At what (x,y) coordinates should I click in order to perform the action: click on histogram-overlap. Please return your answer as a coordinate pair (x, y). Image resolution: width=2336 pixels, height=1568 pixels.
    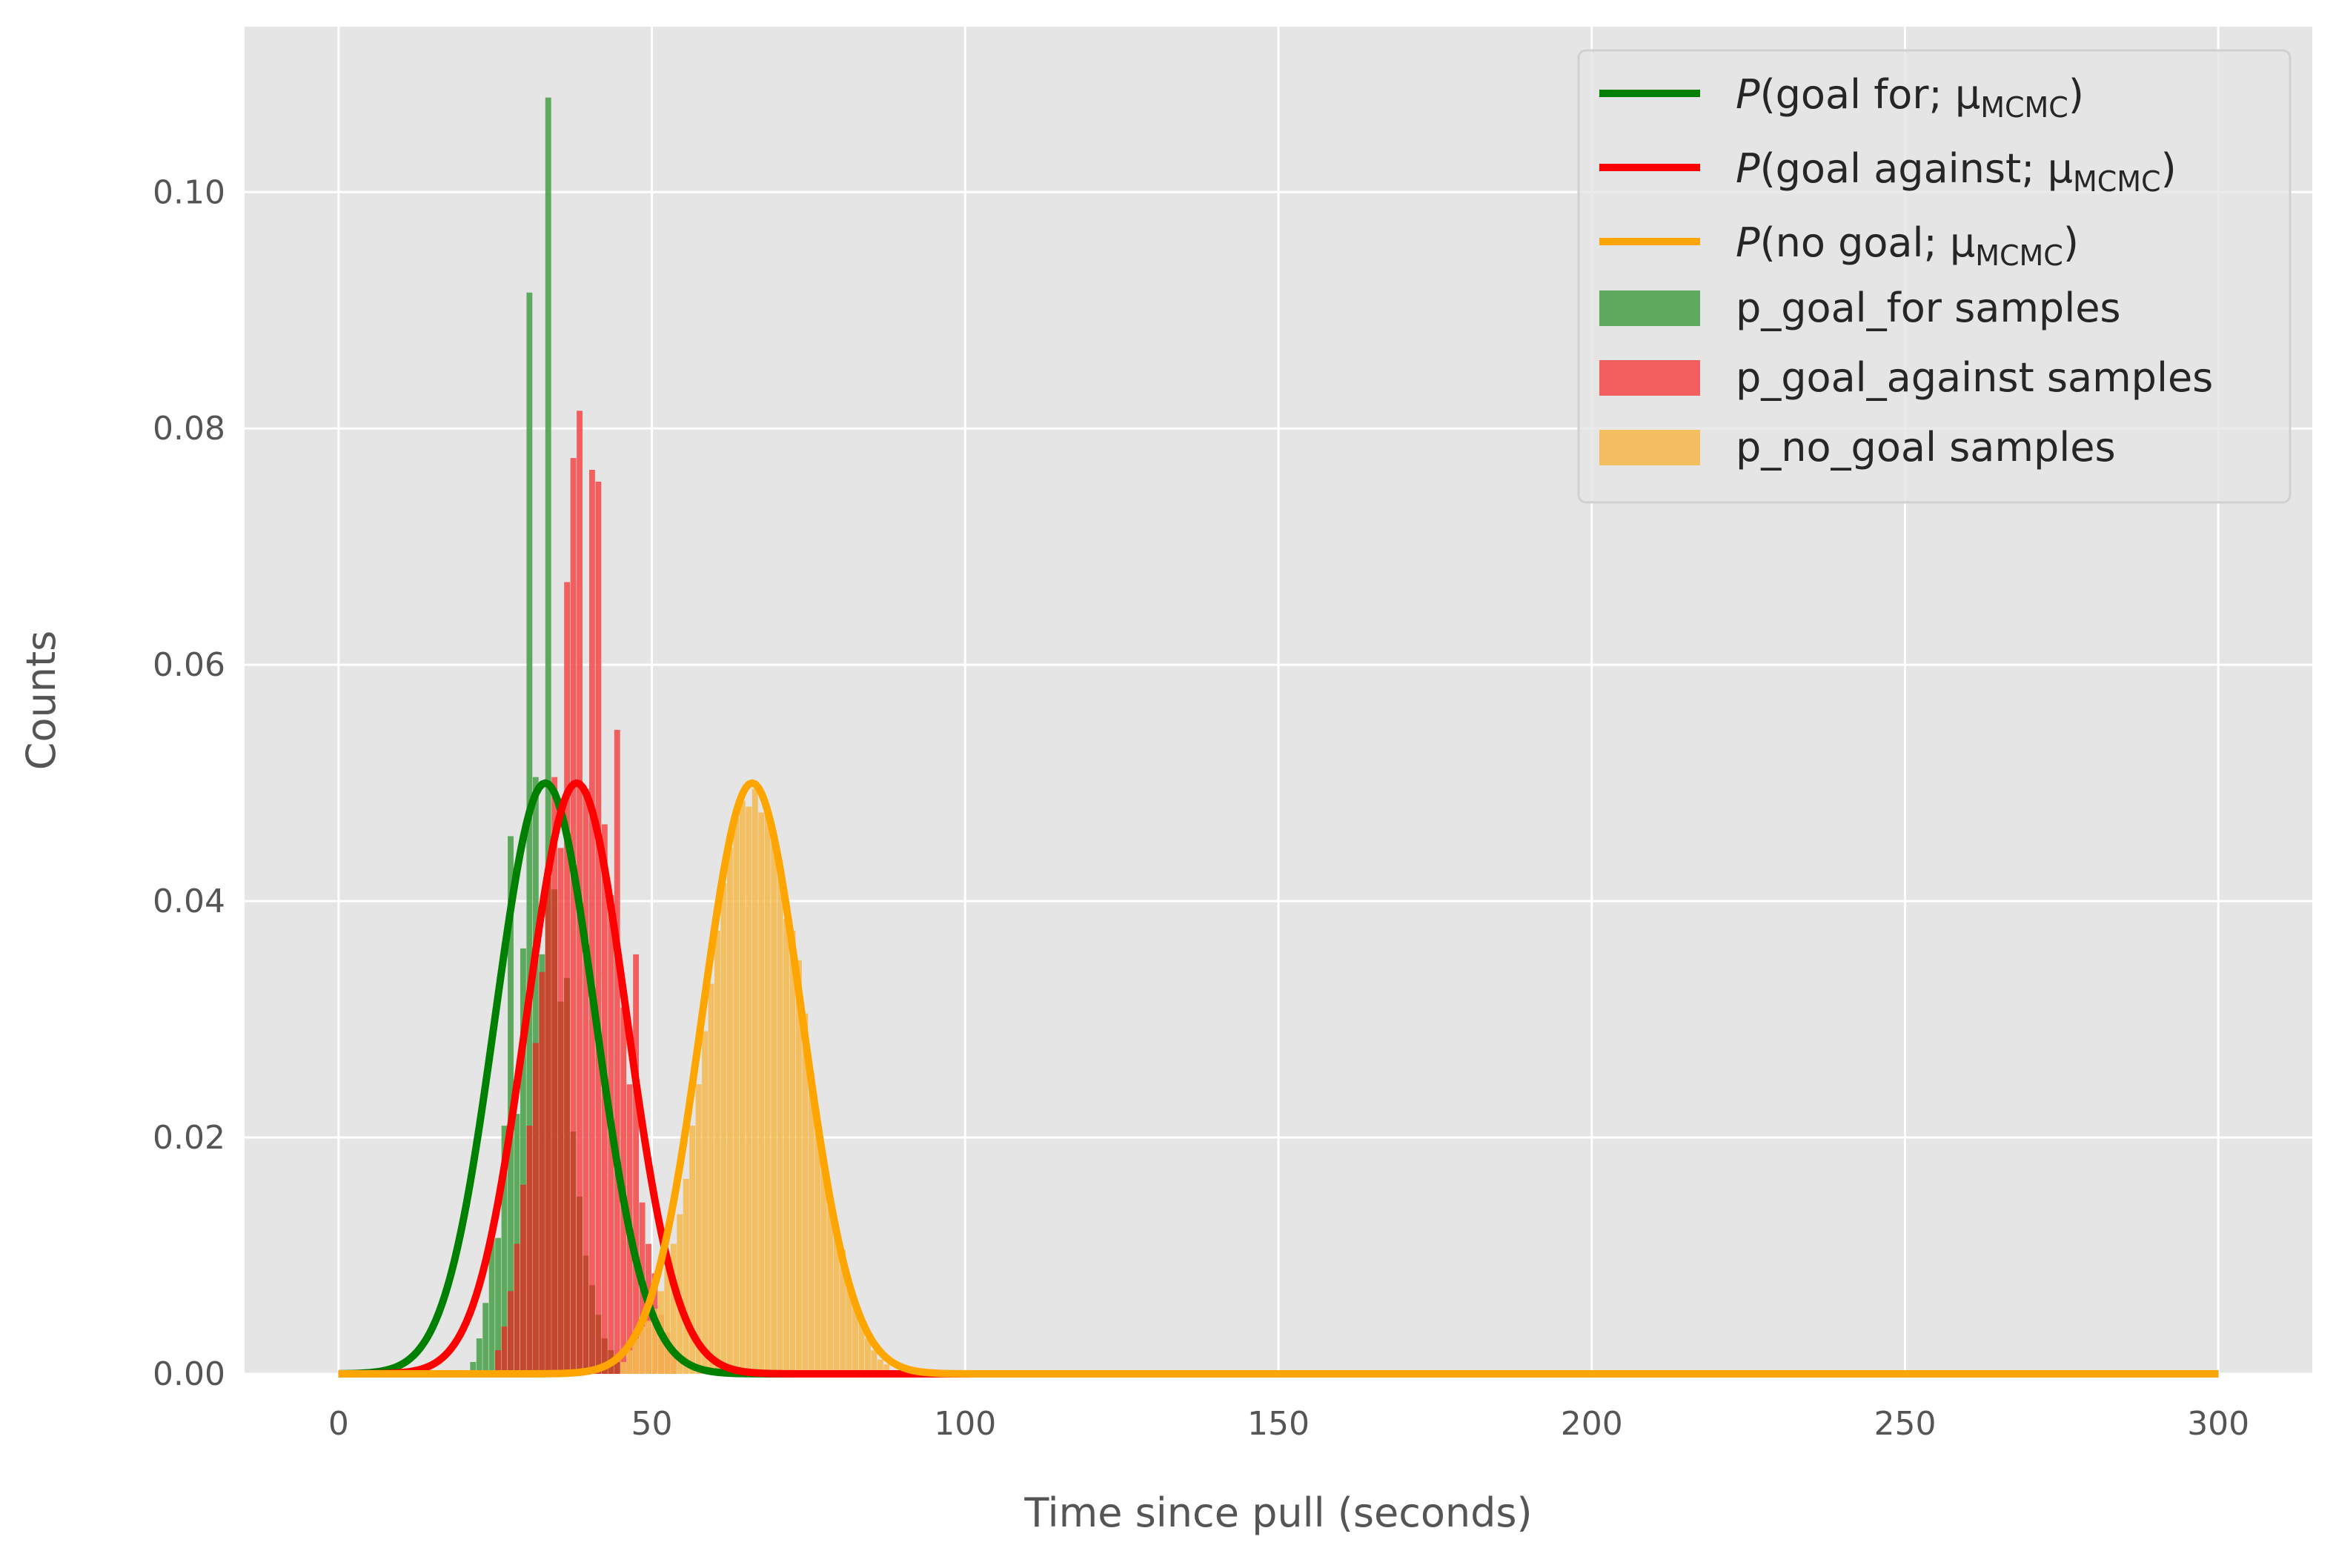
    Looking at the image, I should click on (557, 1125).